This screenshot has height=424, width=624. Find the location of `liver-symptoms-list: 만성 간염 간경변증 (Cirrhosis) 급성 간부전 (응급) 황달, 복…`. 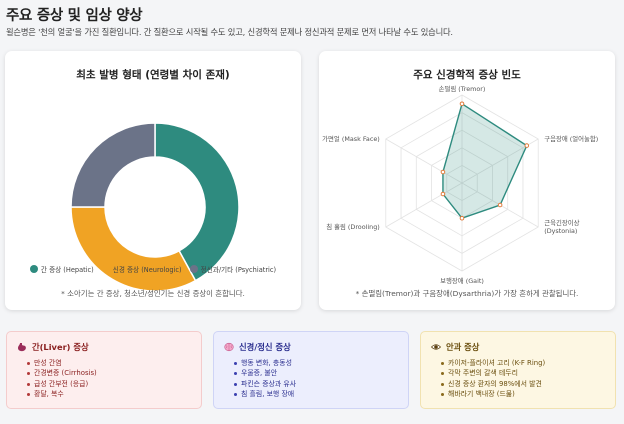

liver-symptoms-list: 만성 간염 간경변증 (Cirrhosis) 급성 간부전 (응급) 황달, 복… is located at coordinates (104, 379).